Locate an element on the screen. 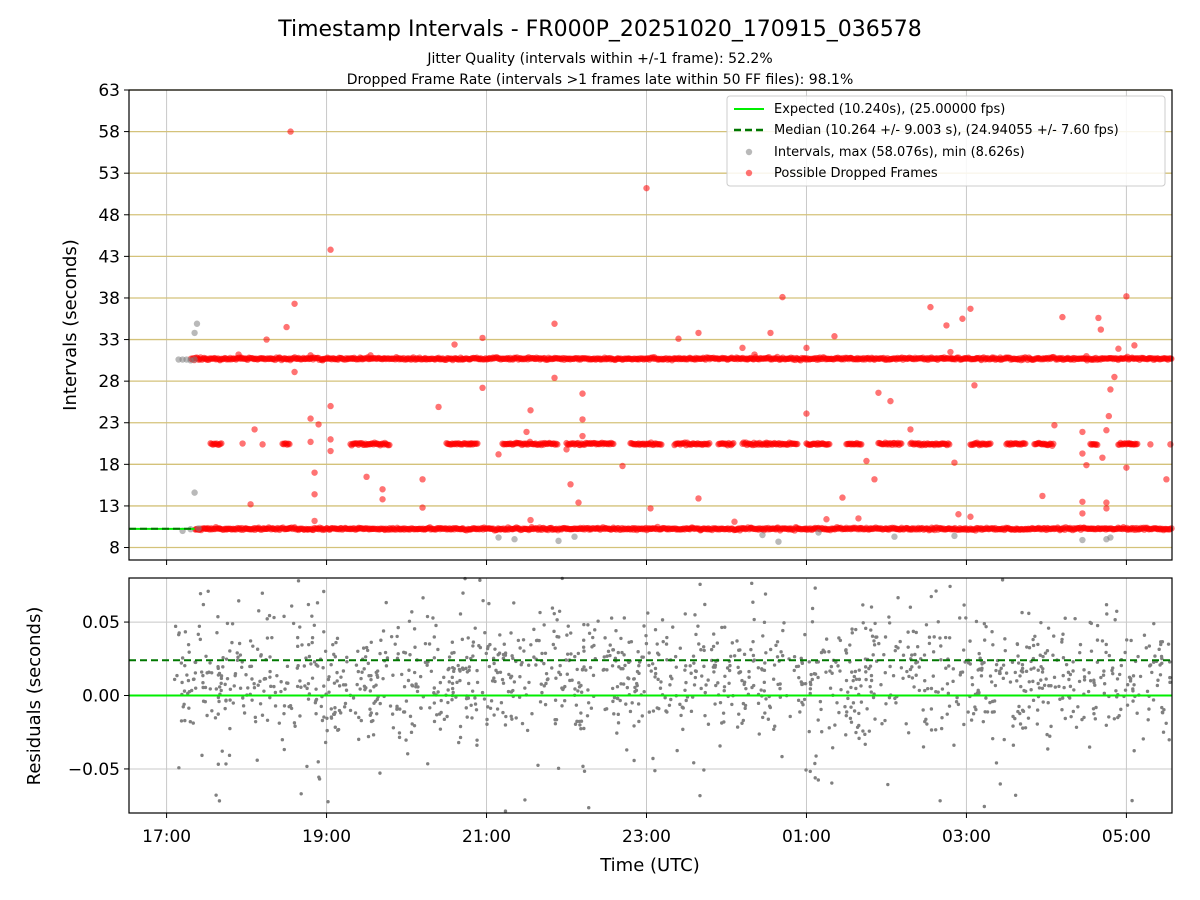 The height and width of the screenshot is (900, 1200). band-point is located at coordinates (1025, 443).